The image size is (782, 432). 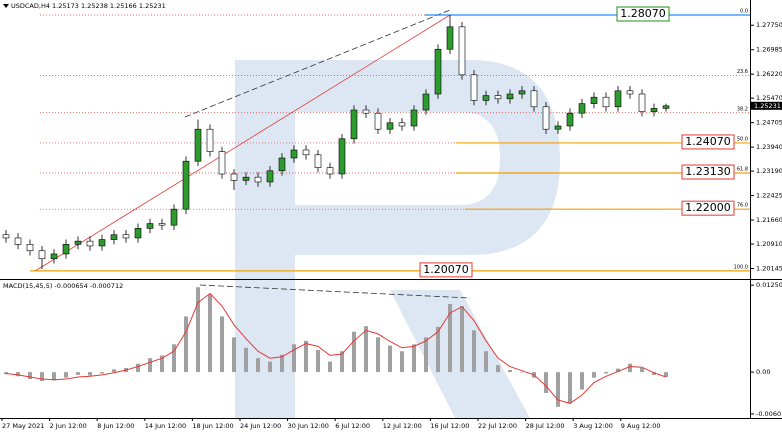 I want to click on fib-price-label: 1.24070, so click(x=708, y=141).